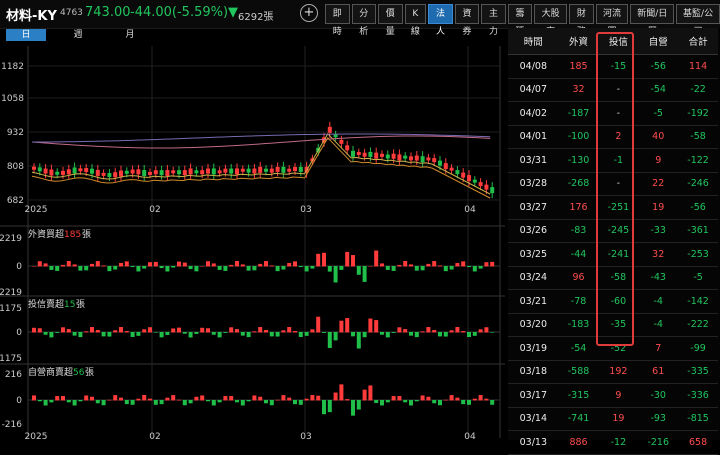 The height and width of the screenshot is (455, 720). I want to click on table-row: 03/24 96 -58 -43 -5, so click(613, 278).